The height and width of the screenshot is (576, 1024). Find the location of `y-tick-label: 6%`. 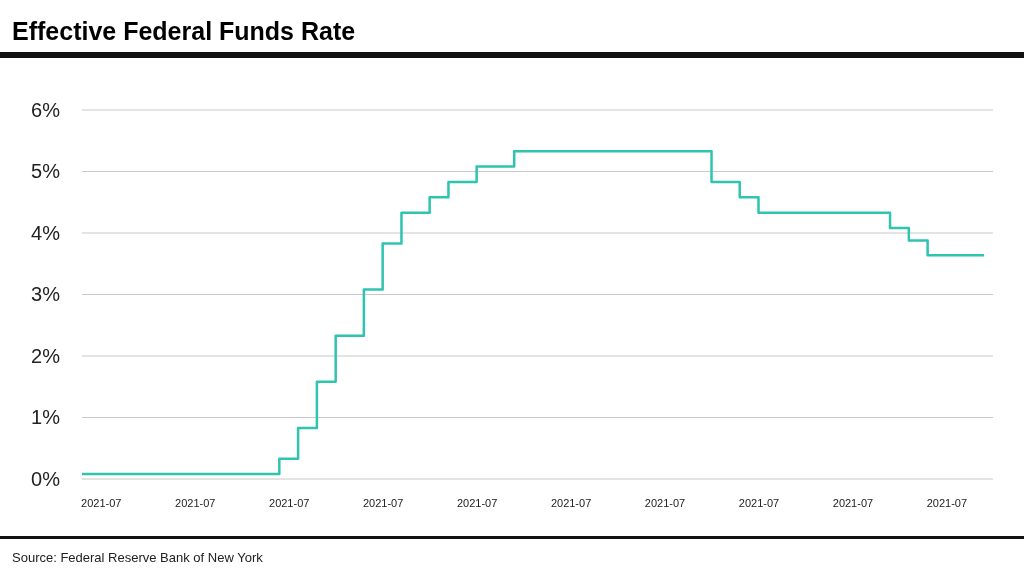

y-tick-label: 6% is located at coordinates (46, 109).